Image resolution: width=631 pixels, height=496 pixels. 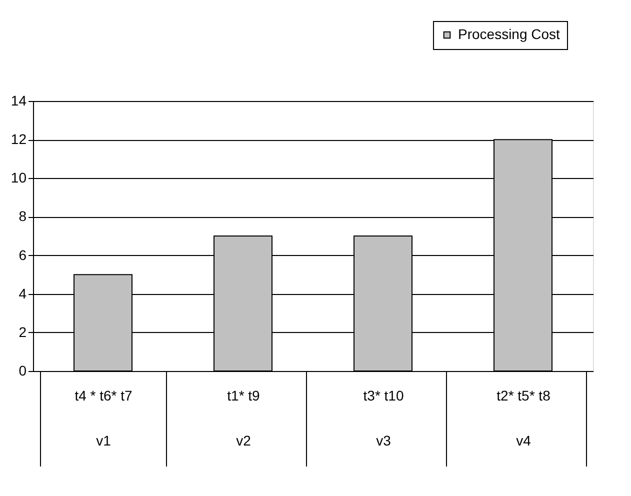 What do you see at coordinates (22, 216) in the screenshot?
I see `y-tick-label: 8` at bounding box center [22, 216].